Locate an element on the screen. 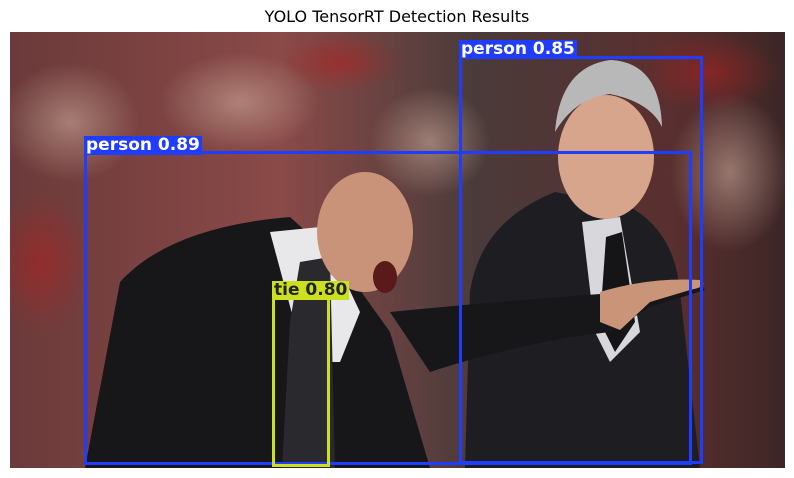 The width and height of the screenshot is (794, 478). figure-title: YOLO TensorRT Detection Results is located at coordinates (397, 16).